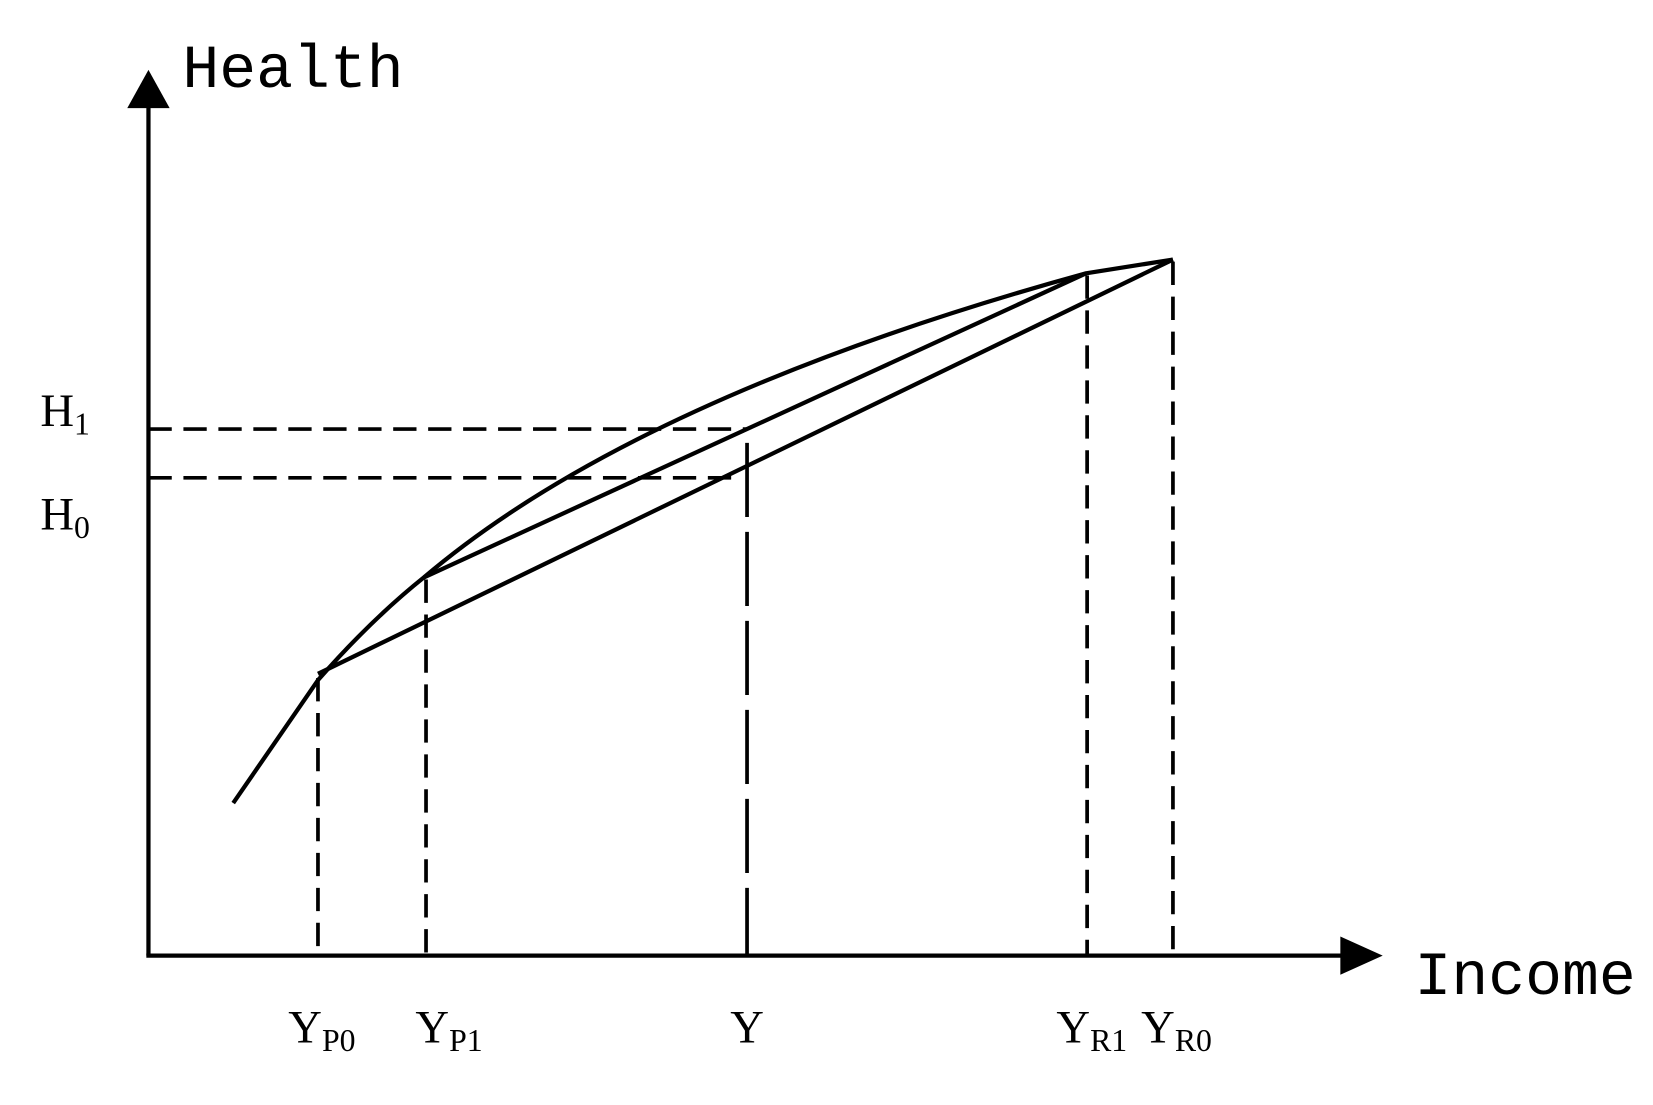  What do you see at coordinates (1108, 1040) in the screenshot?
I see `label-sub: R1` at bounding box center [1108, 1040].